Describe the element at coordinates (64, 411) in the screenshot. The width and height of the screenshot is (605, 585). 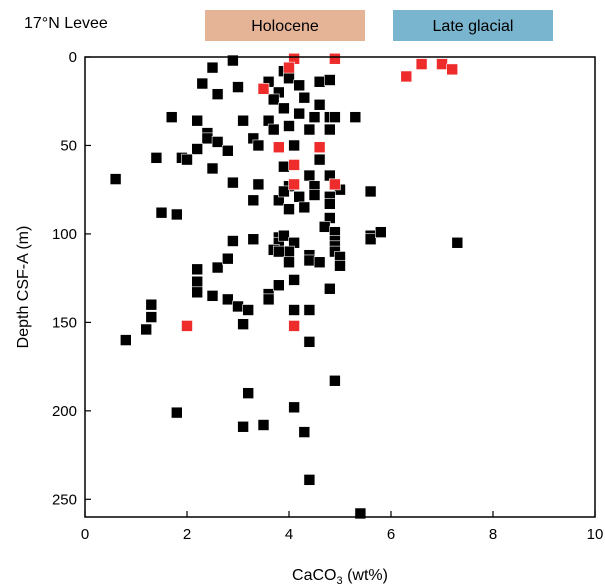
I see `y-tick-label: 200` at that location.